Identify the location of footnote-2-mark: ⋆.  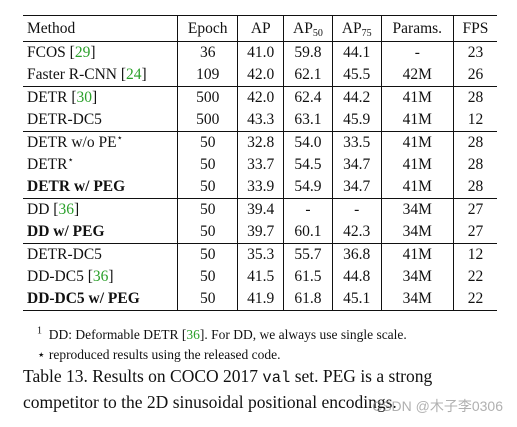
(41, 354).